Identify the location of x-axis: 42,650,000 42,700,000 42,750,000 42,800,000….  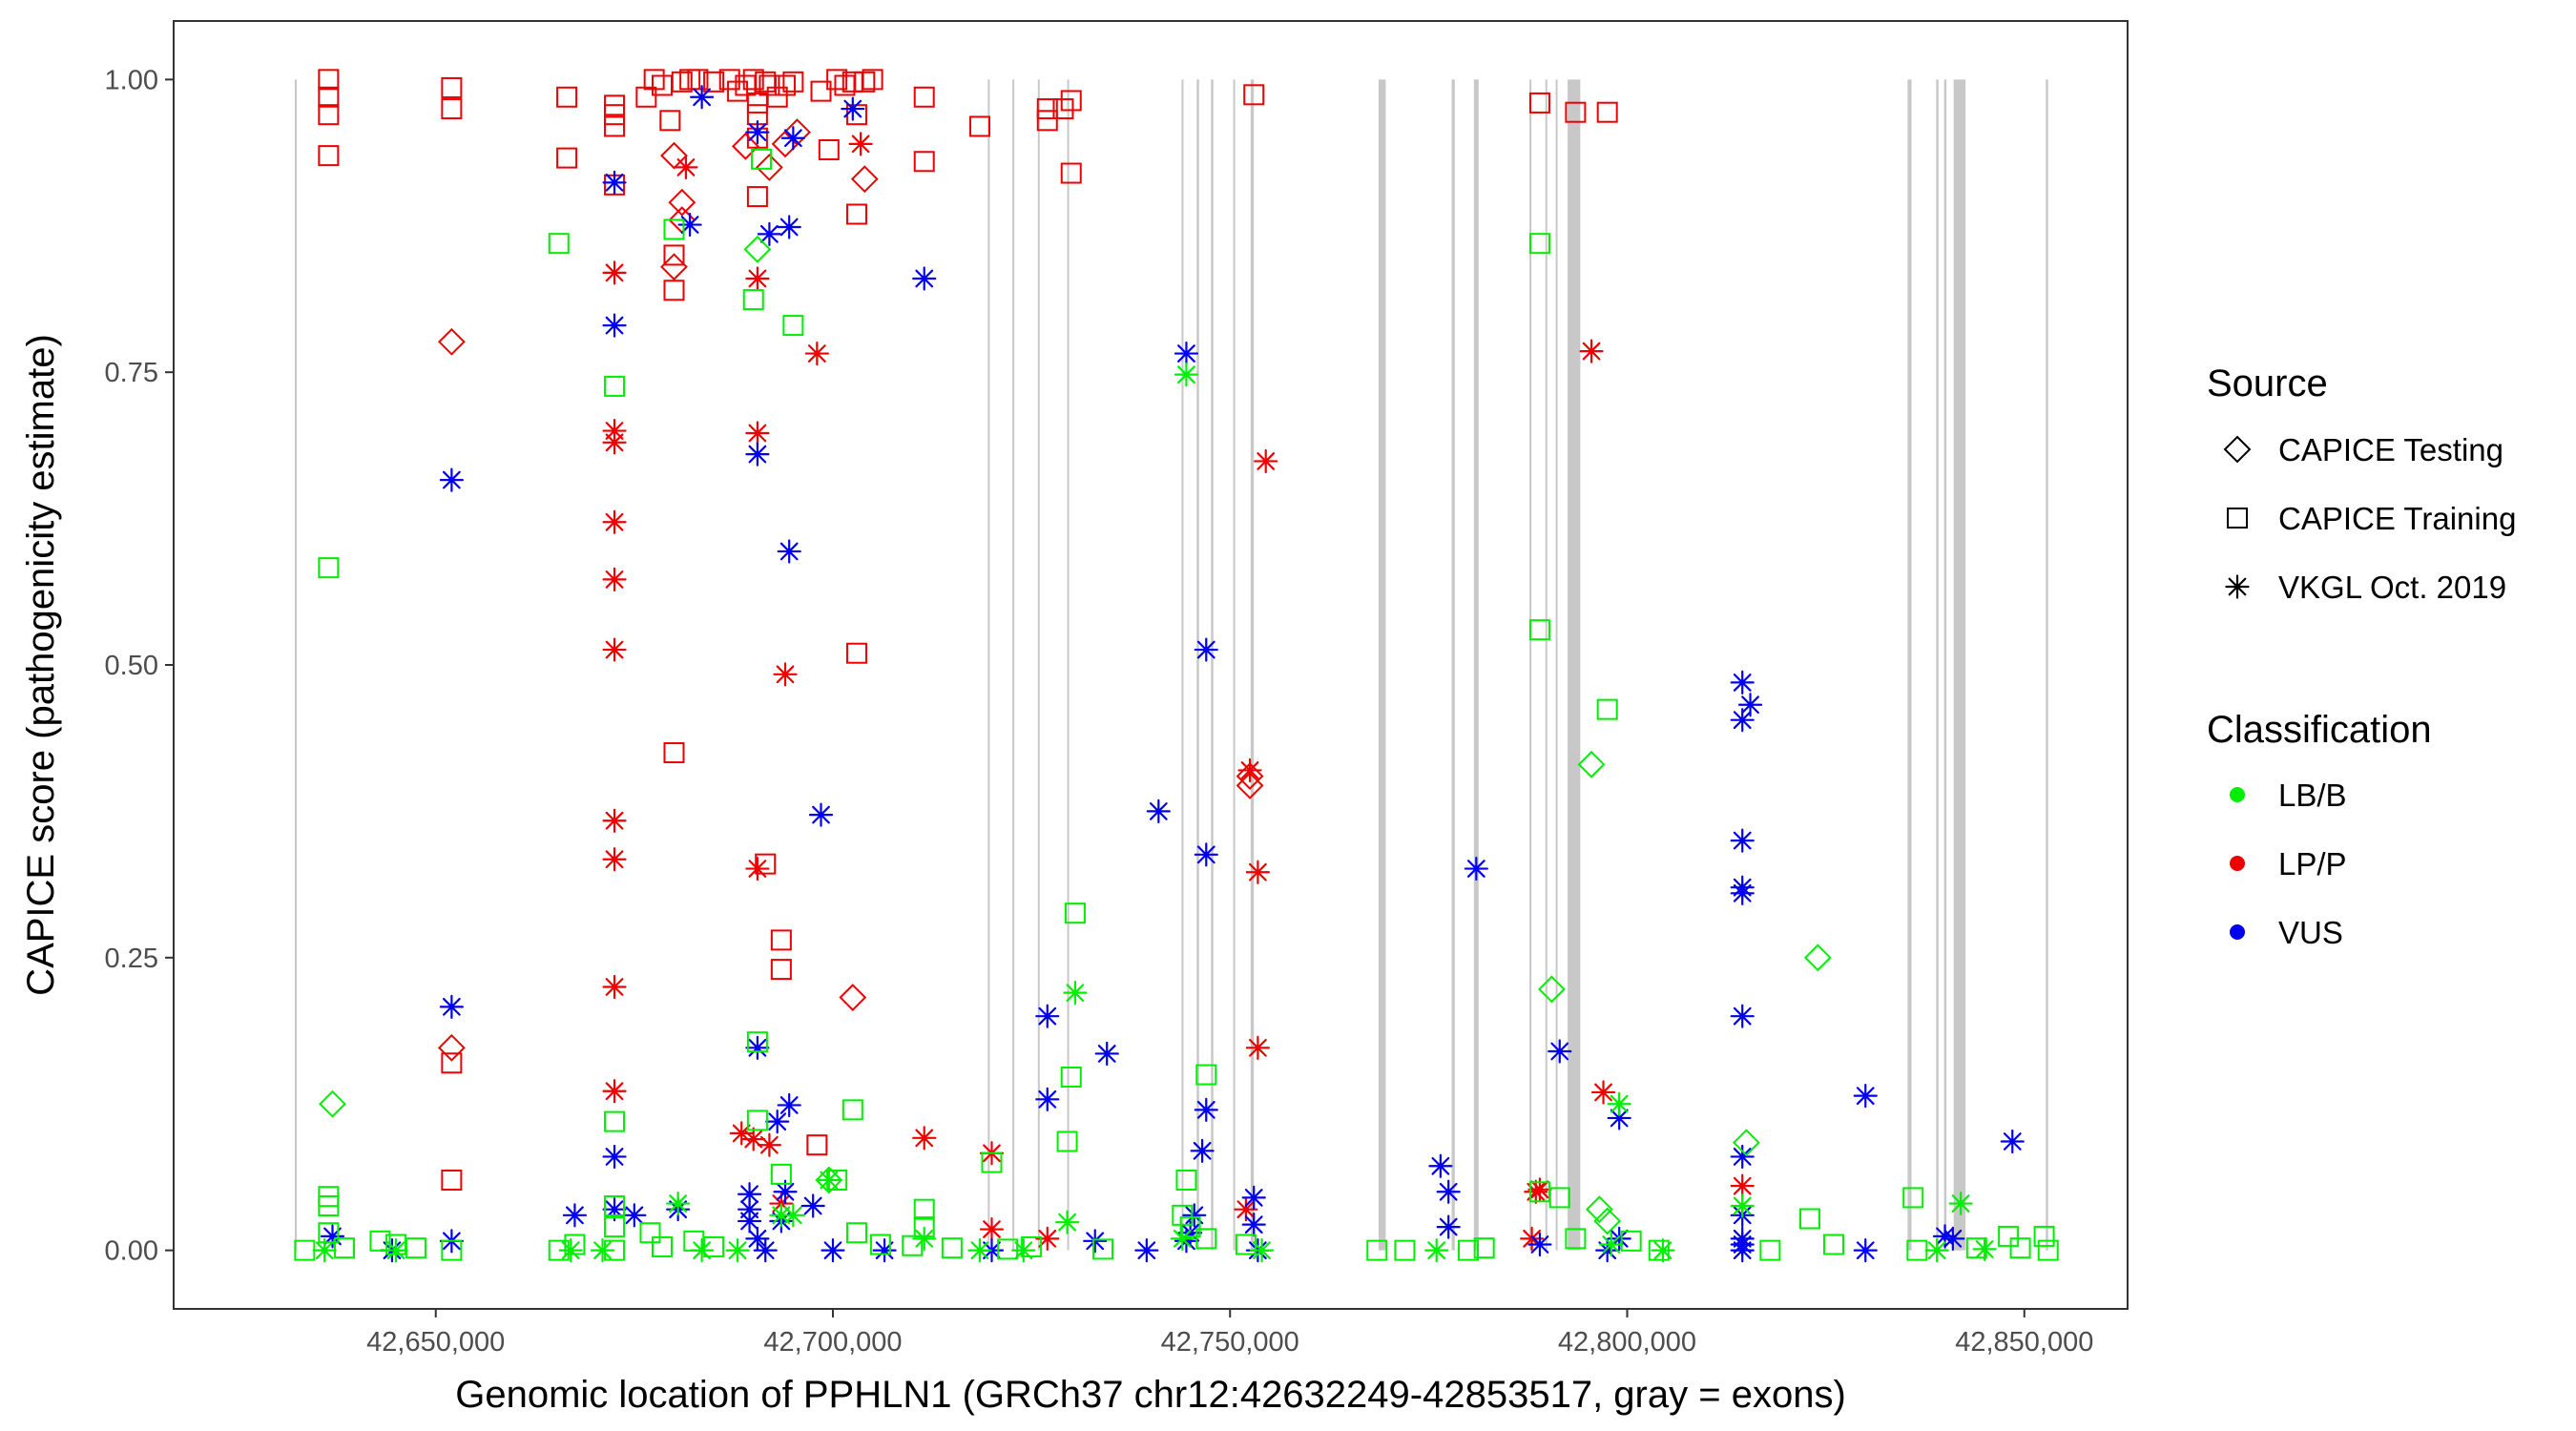
(1229, 1333).